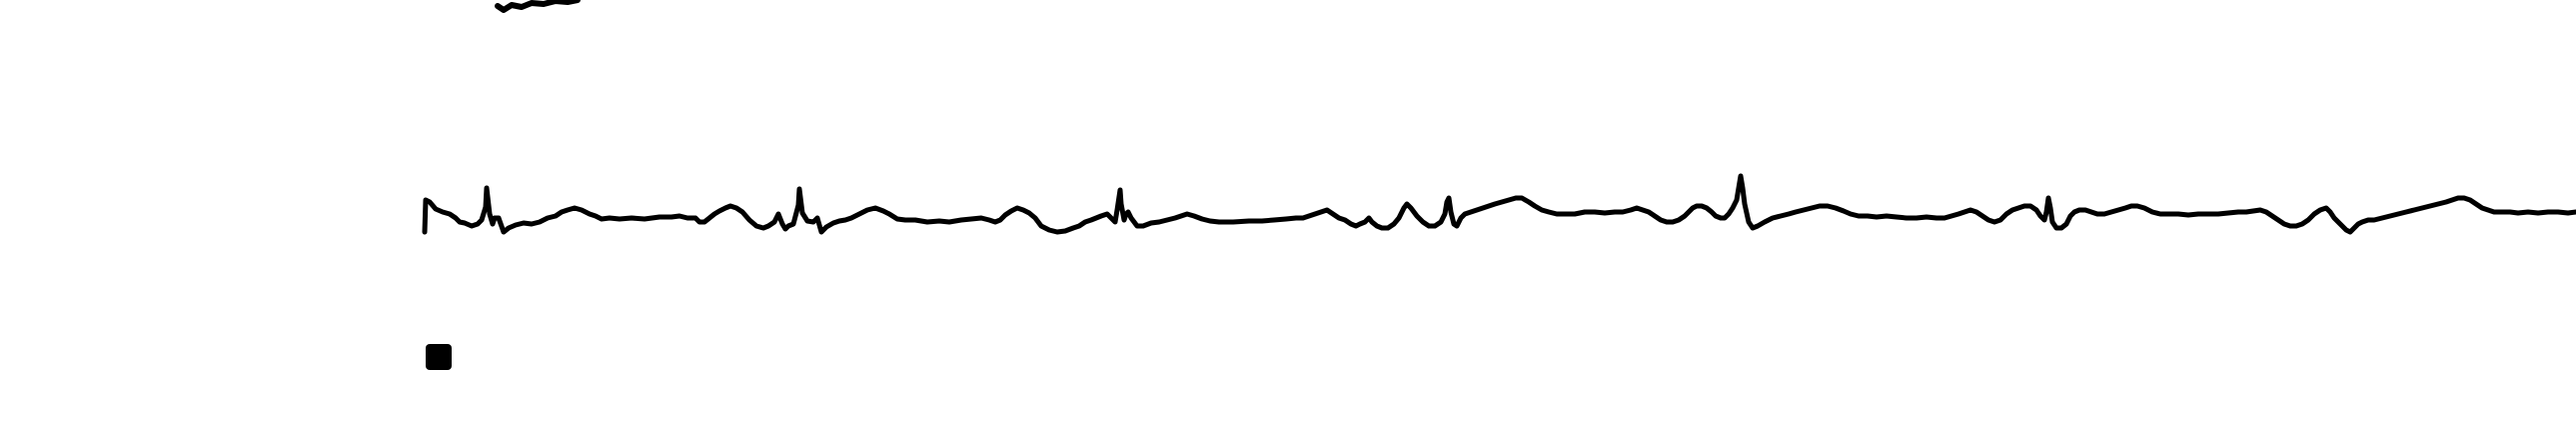 This screenshot has height=430, width=2576. Describe the element at coordinates (1499, 204) in the screenshot. I see `ecg-lead-trace` at that location.